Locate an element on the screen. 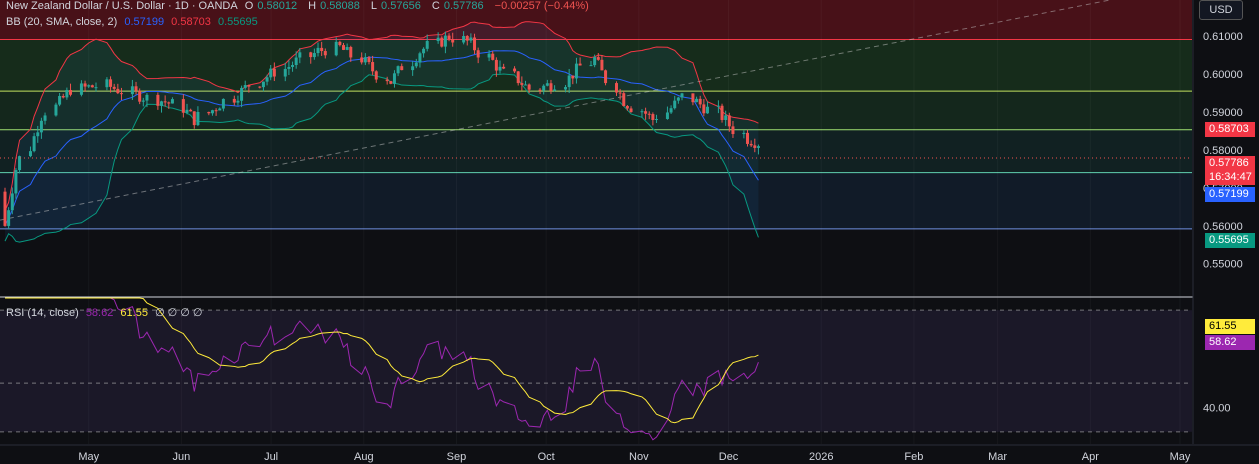 The width and height of the screenshot is (1259, 464). y-tick-label: 0.55000 is located at coordinates (1223, 265).